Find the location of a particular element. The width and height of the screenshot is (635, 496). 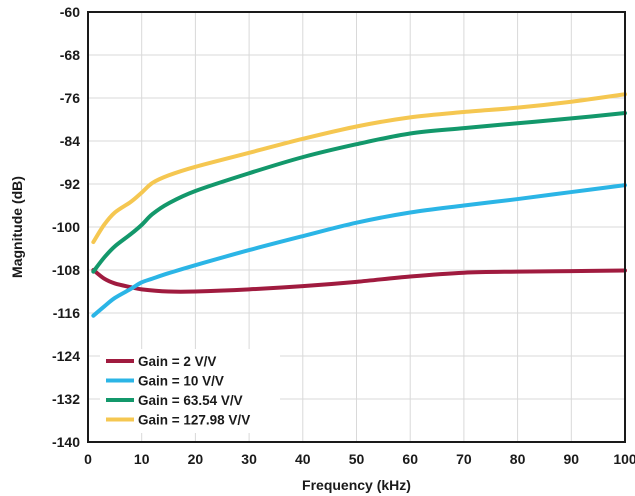

x-tick-label: 100 is located at coordinates (624, 459).